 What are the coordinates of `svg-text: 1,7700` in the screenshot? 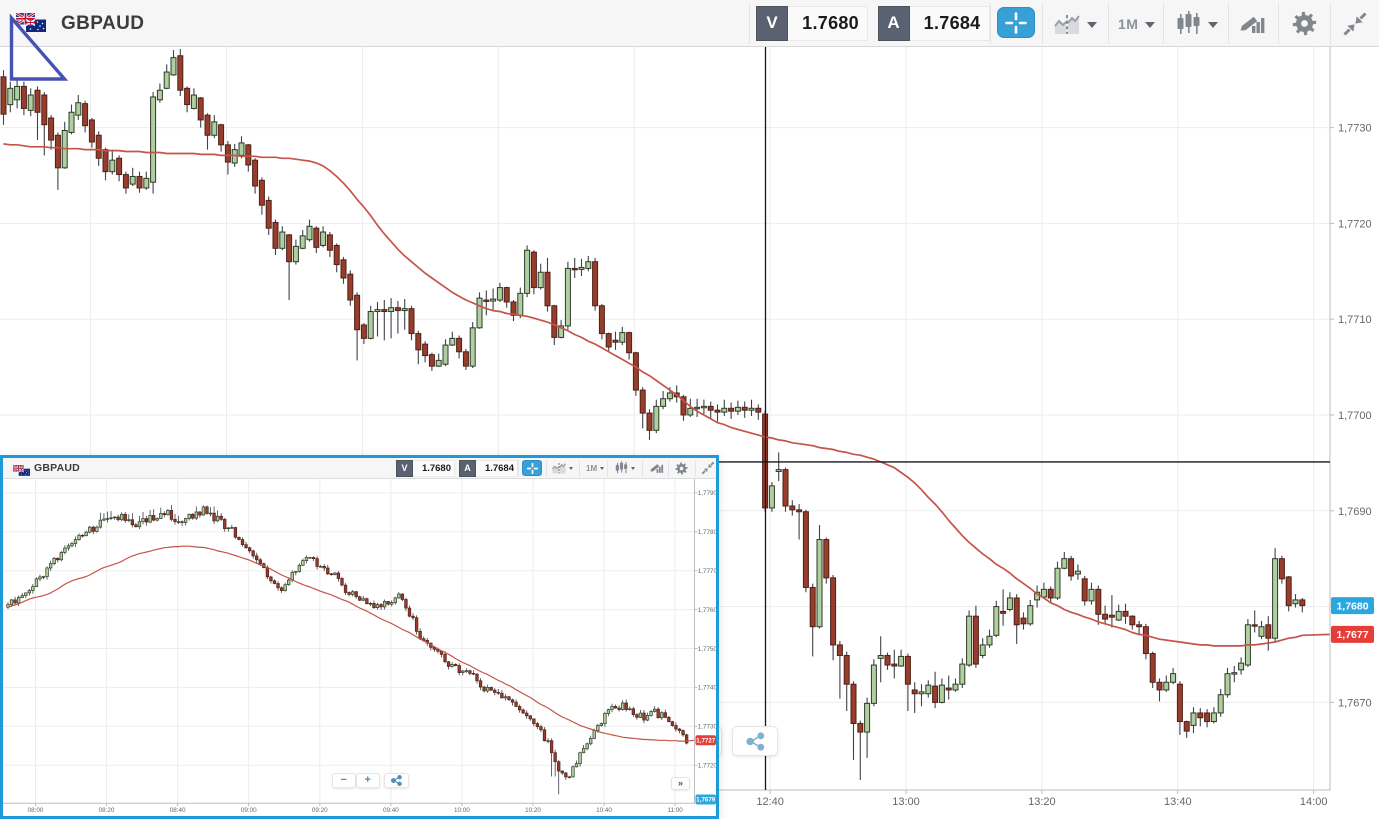 It's located at (1355, 416).